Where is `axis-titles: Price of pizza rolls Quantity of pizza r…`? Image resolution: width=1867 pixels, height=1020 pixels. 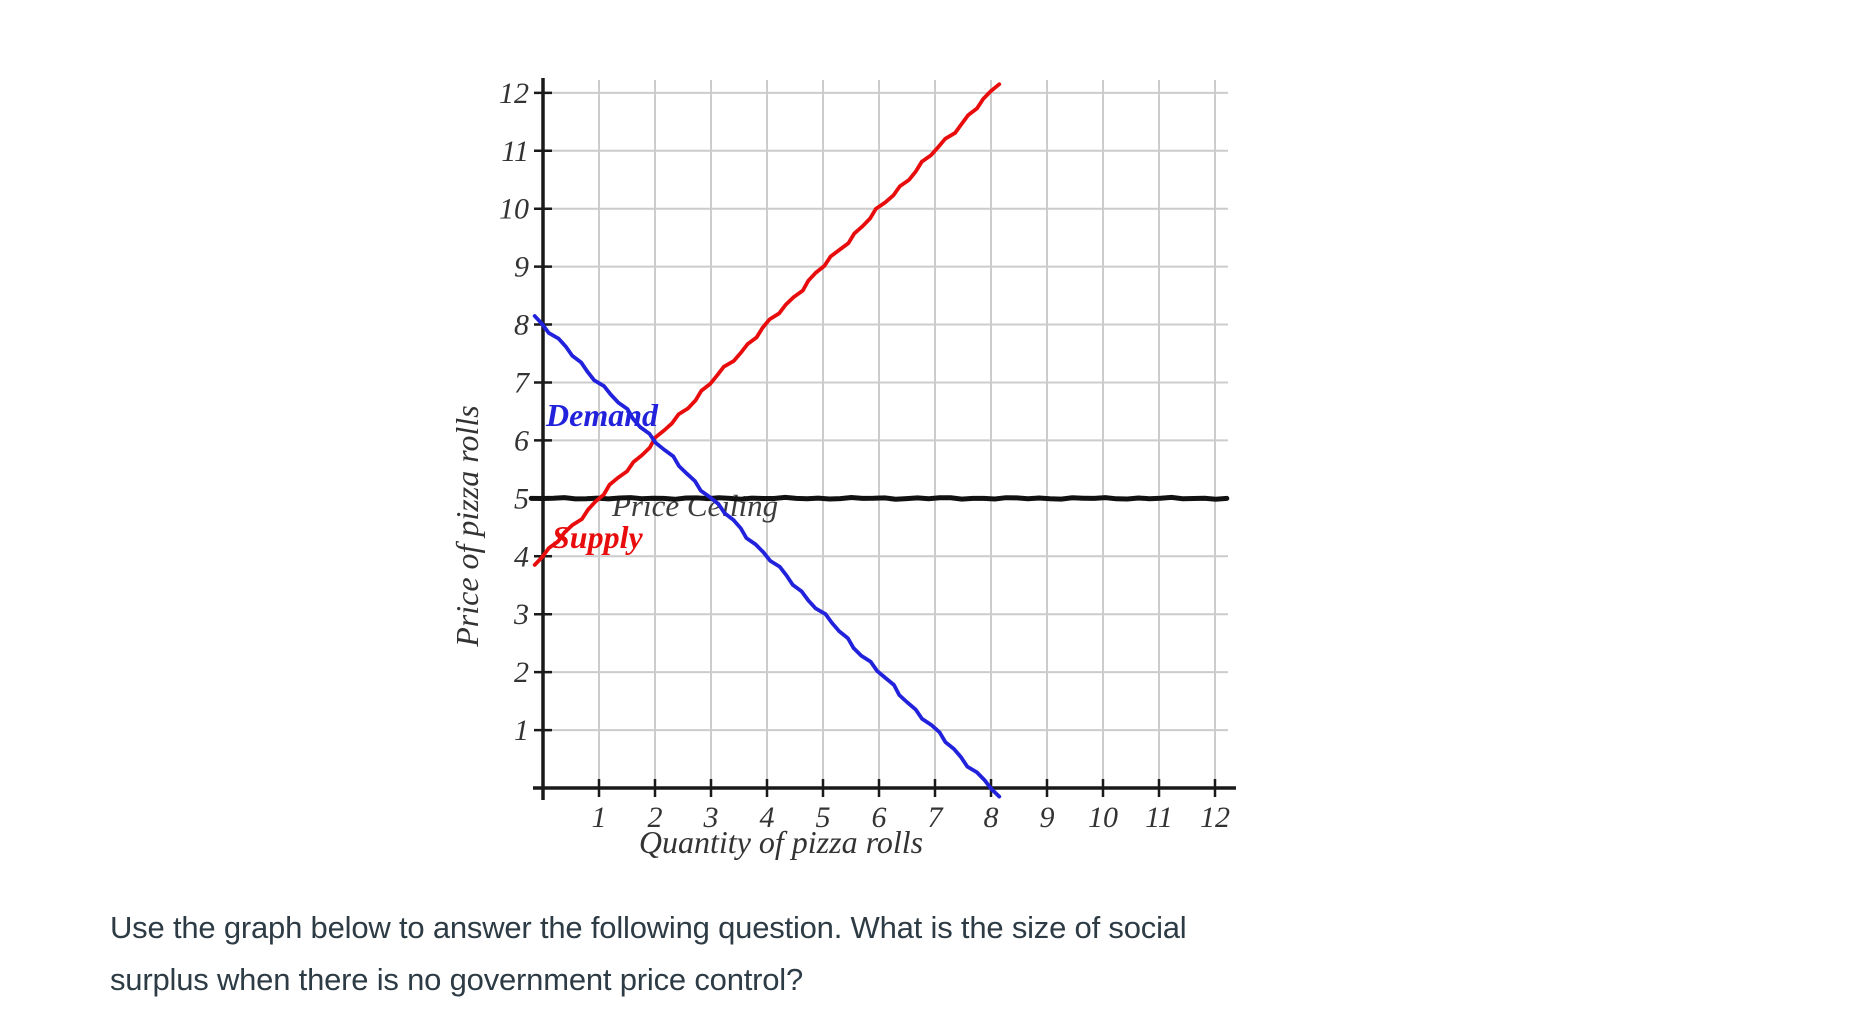
axis-titles: Price of pizza rolls Quantity of pizza r… is located at coordinates (686, 632).